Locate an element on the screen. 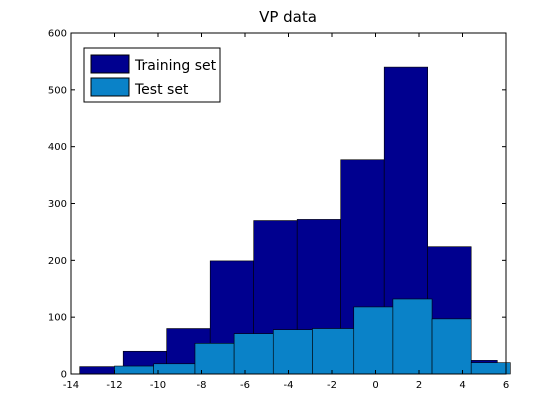  legend-swatch-test is located at coordinates (110, 87).